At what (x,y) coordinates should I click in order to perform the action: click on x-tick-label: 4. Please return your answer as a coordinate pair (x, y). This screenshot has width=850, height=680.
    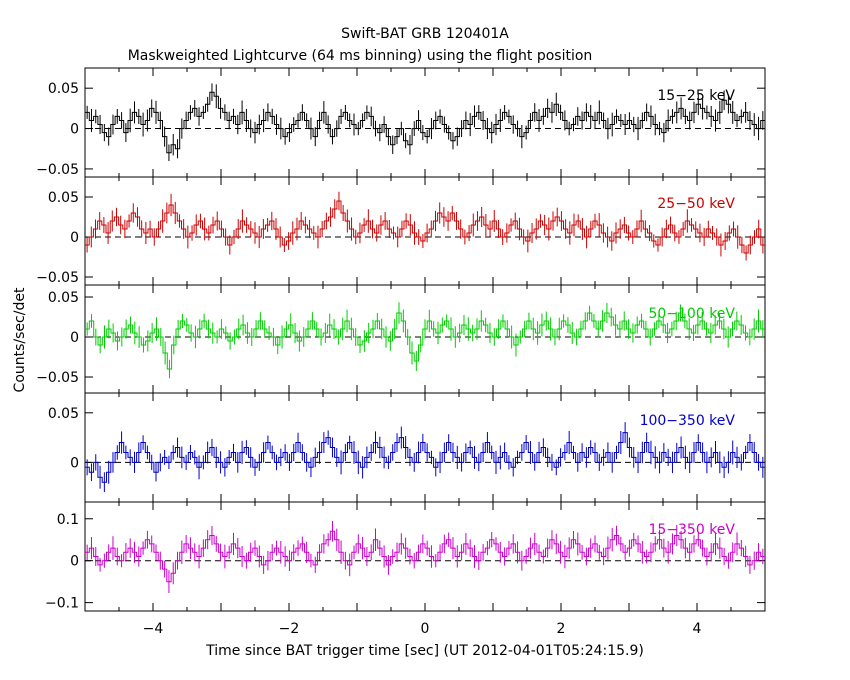
    Looking at the image, I should click on (697, 629).